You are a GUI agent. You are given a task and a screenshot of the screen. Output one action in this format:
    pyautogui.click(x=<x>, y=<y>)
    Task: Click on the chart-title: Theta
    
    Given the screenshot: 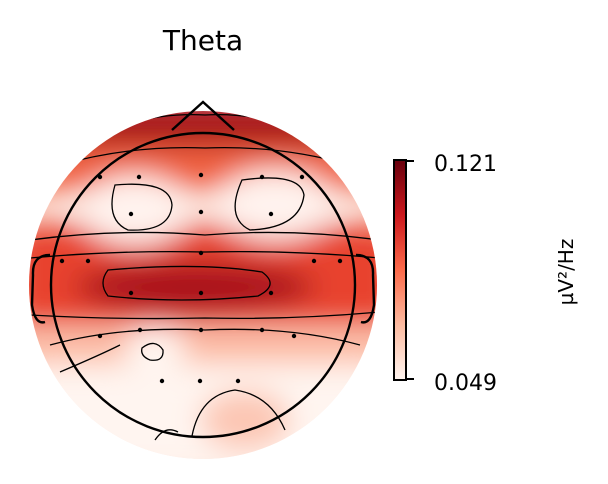 What is the action you would take?
    pyautogui.click(x=203, y=40)
    